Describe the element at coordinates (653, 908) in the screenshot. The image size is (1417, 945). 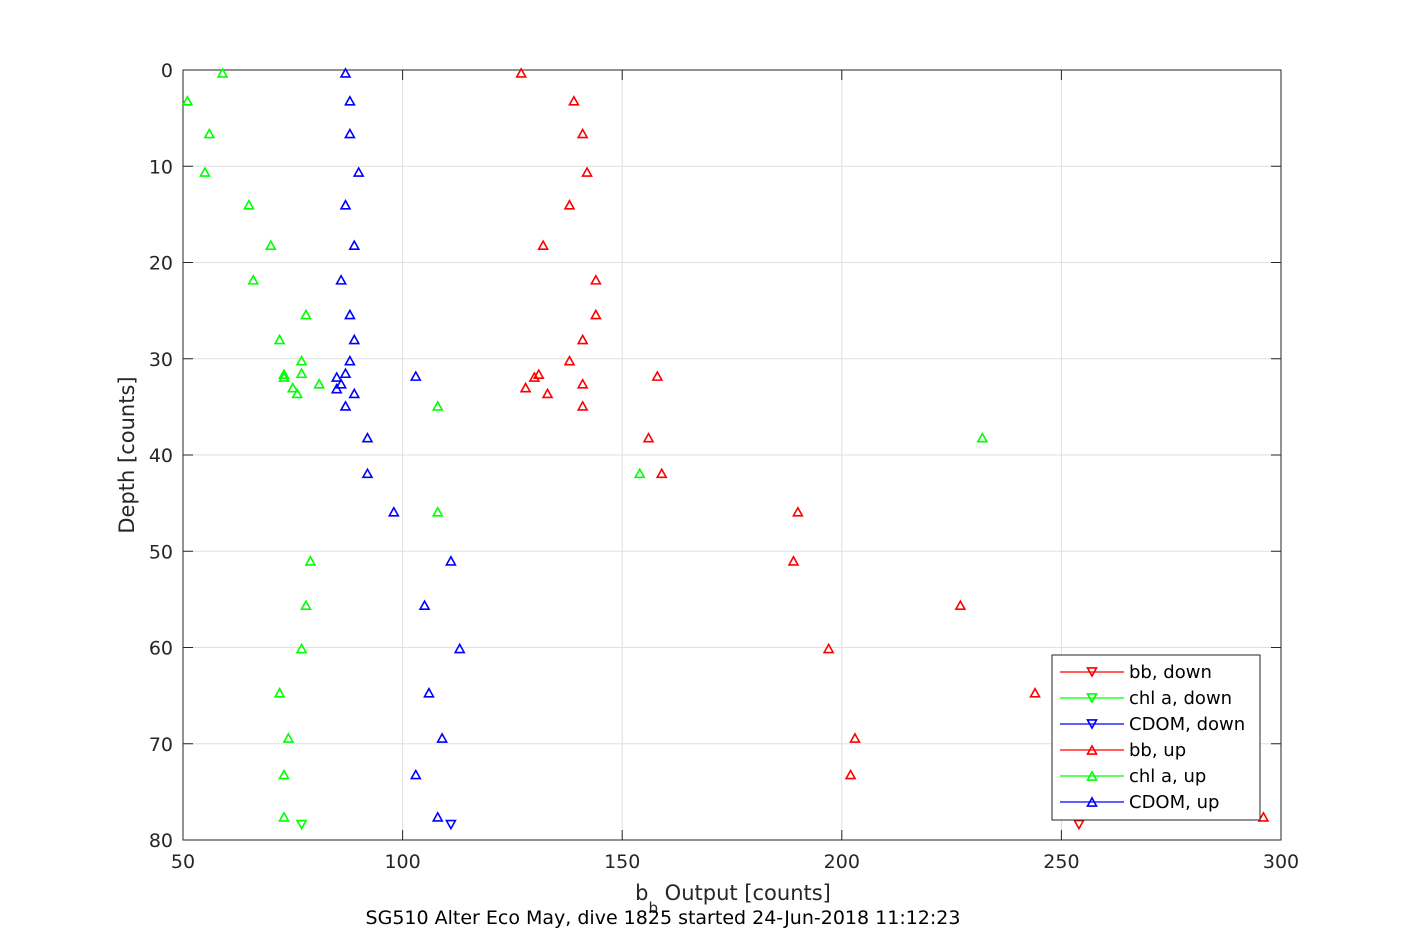
I see `x-axis-label-subscript: b` at that location.